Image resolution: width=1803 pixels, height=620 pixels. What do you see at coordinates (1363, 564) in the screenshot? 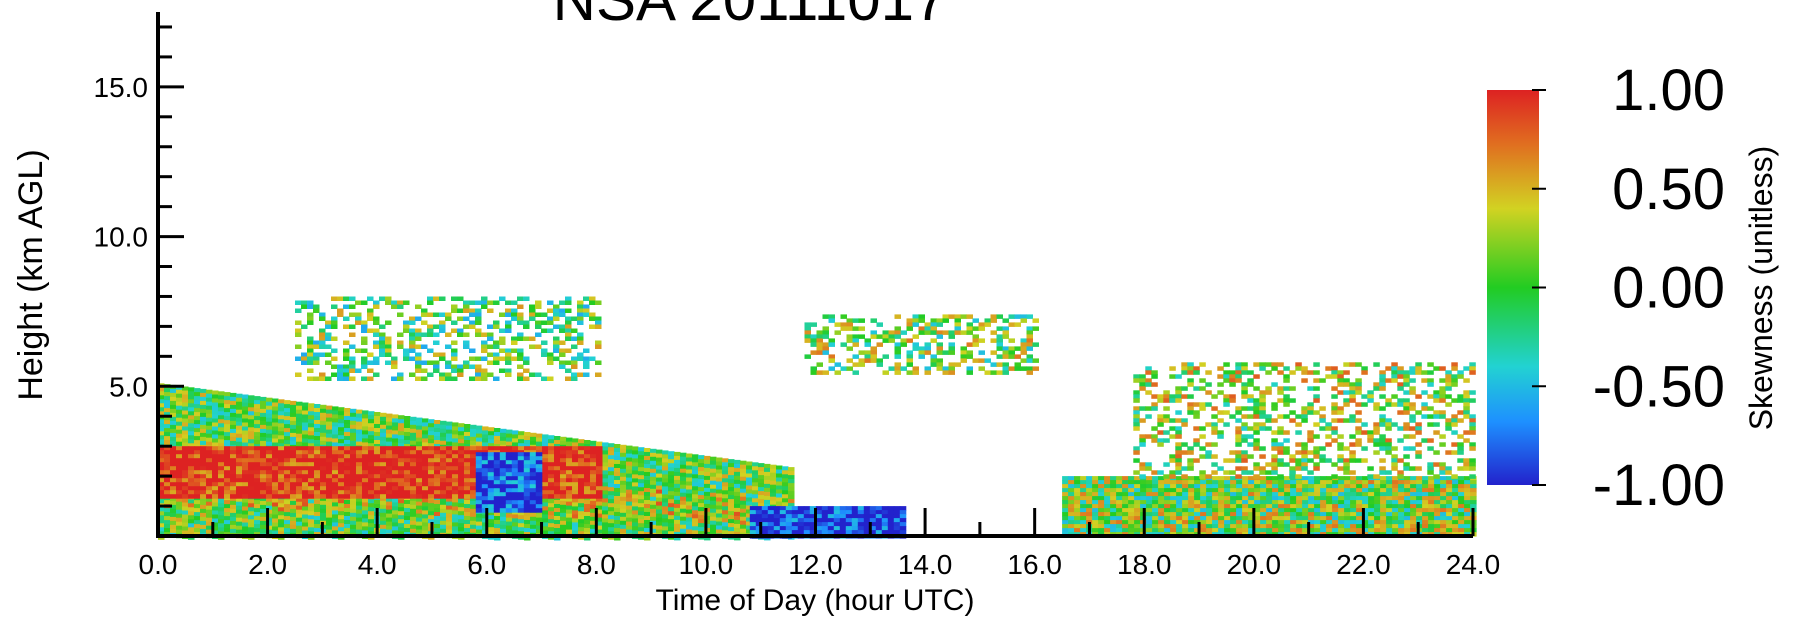
I see `x-tick-label: 22.0` at bounding box center [1363, 564].